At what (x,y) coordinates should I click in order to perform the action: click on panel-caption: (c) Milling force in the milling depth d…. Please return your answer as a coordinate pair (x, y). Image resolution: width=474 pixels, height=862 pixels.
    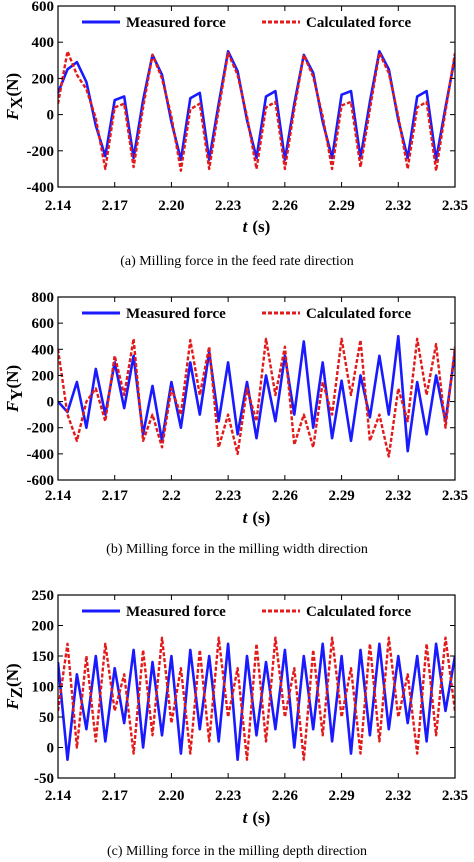
    Looking at the image, I should click on (237, 851).